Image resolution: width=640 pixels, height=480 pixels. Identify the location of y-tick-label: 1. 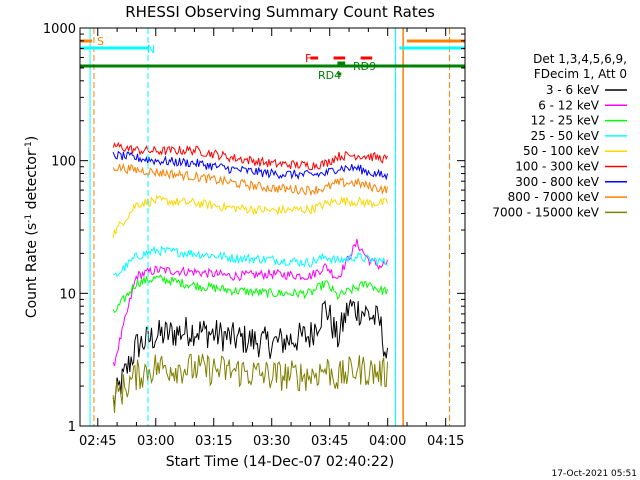
(72, 427).